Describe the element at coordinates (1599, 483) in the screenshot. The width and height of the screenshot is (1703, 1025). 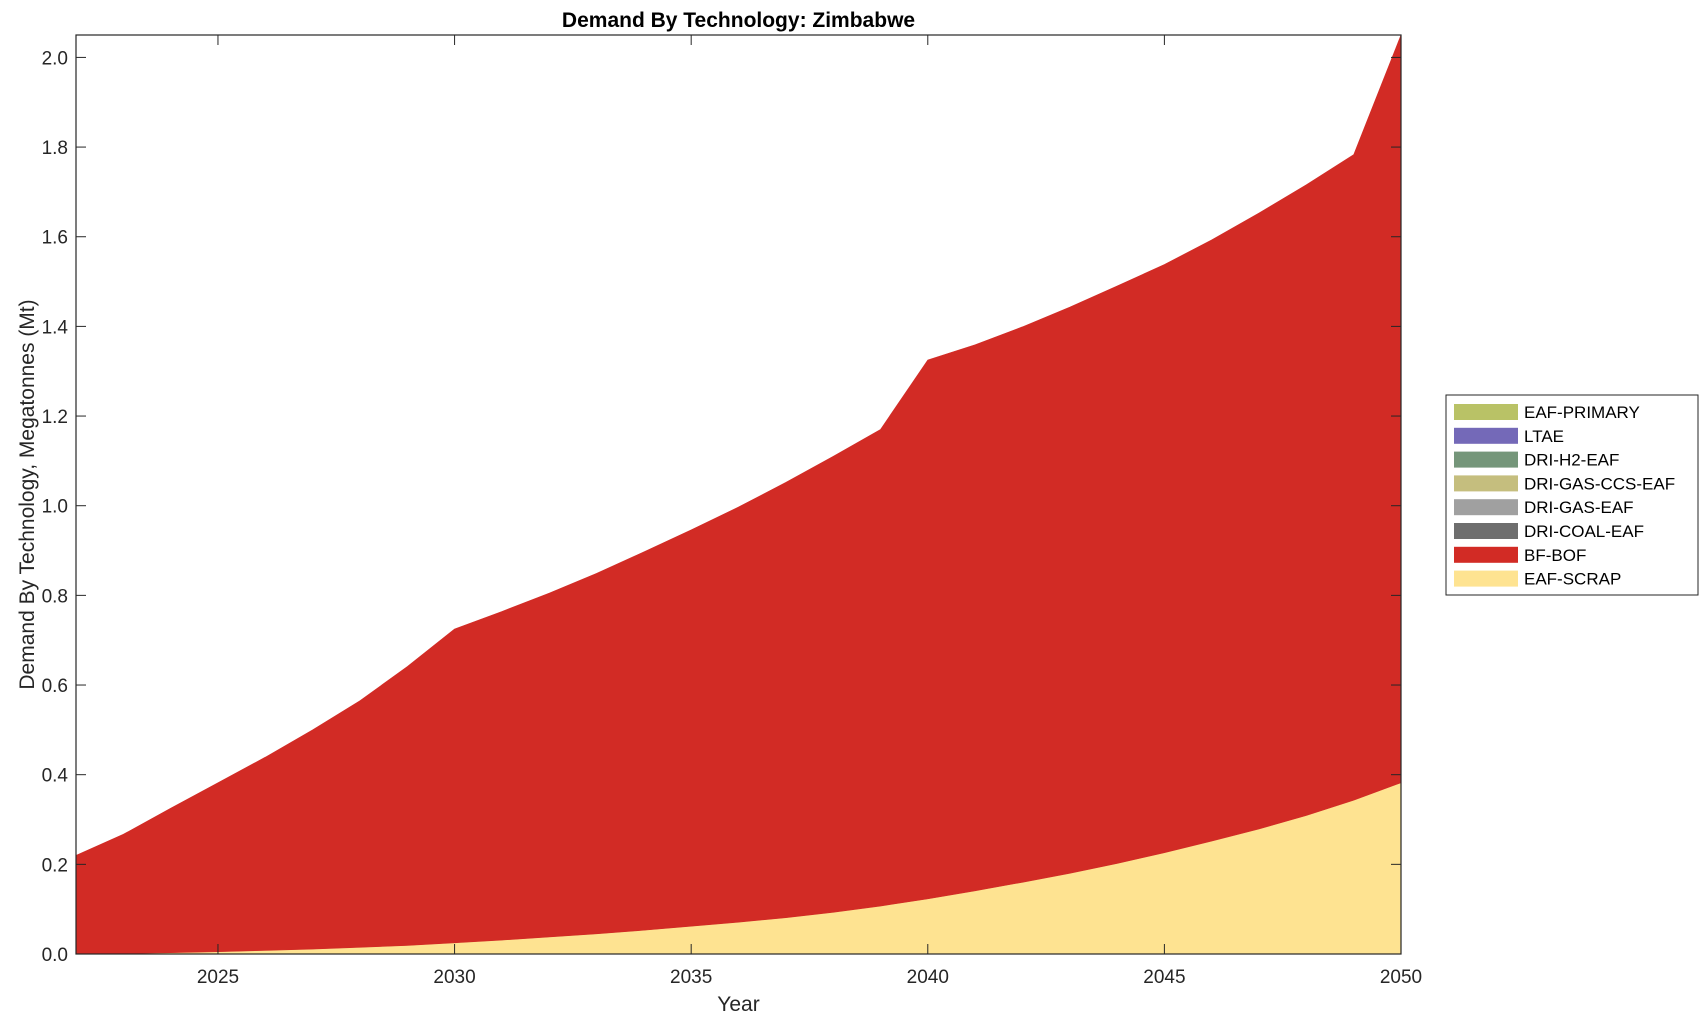
I see `legend-entry-label: DRI-GAS-CCS-EAF` at that location.